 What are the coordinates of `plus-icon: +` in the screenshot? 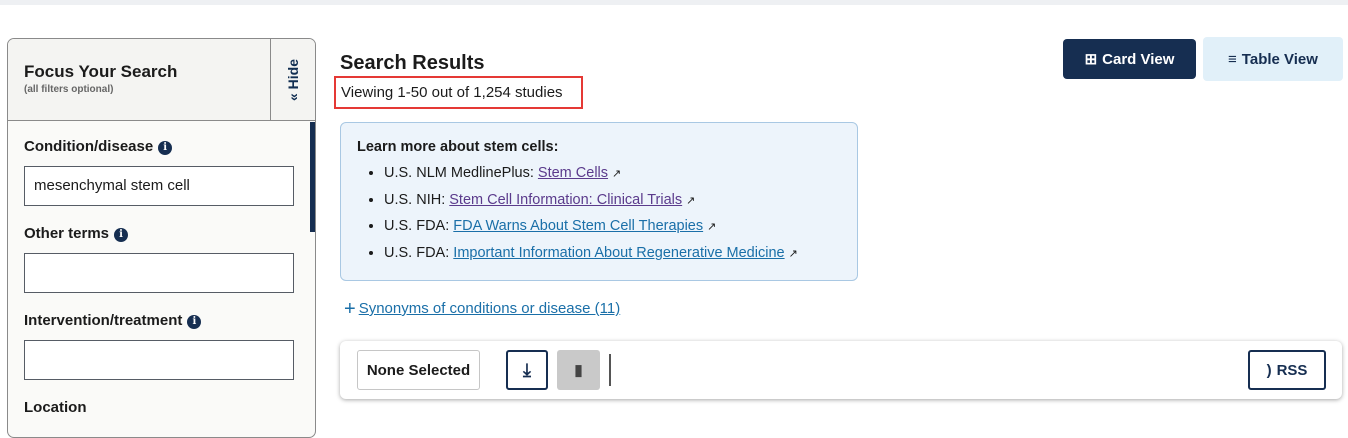 It's located at (350, 309).